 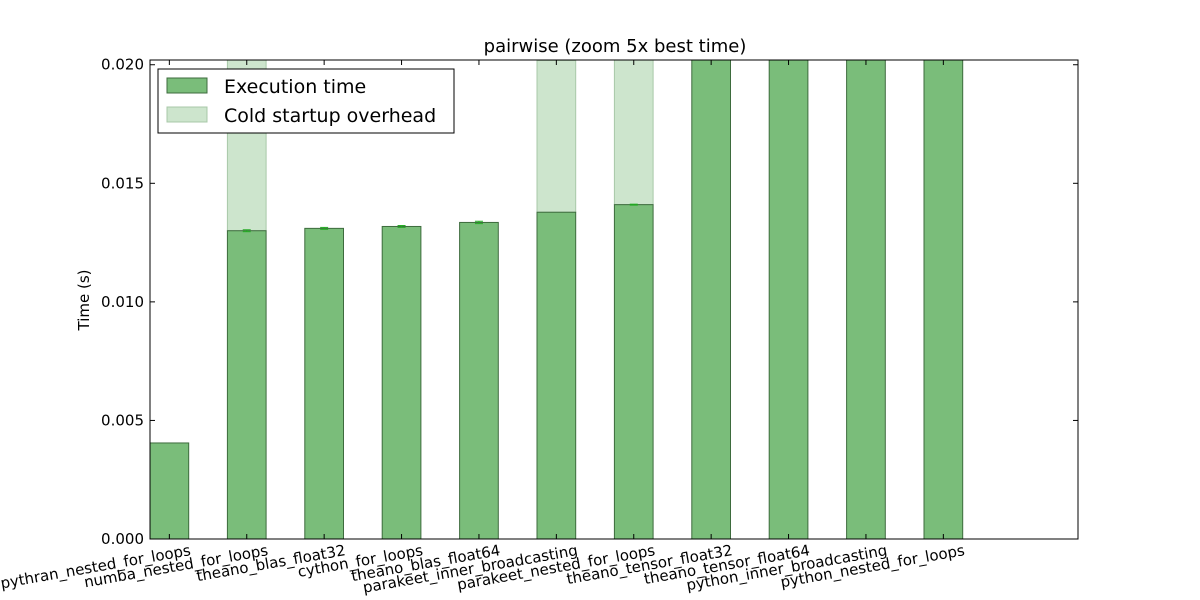 What do you see at coordinates (295, 87) in the screenshot?
I see `legend-label-execution-time: Execution time` at bounding box center [295, 87].